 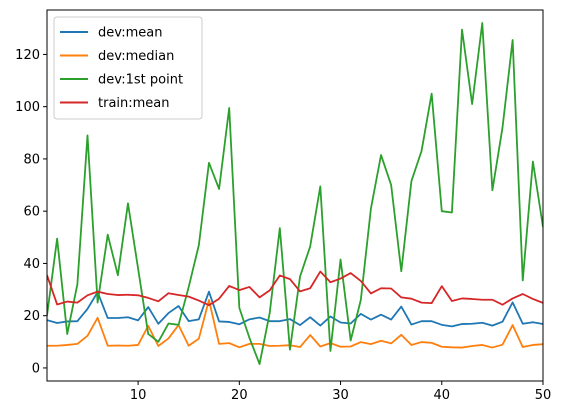 What do you see at coordinates (31, 264) in the screenshot?
I see `y-tick-label: 40` at bounding box center [31, 264].